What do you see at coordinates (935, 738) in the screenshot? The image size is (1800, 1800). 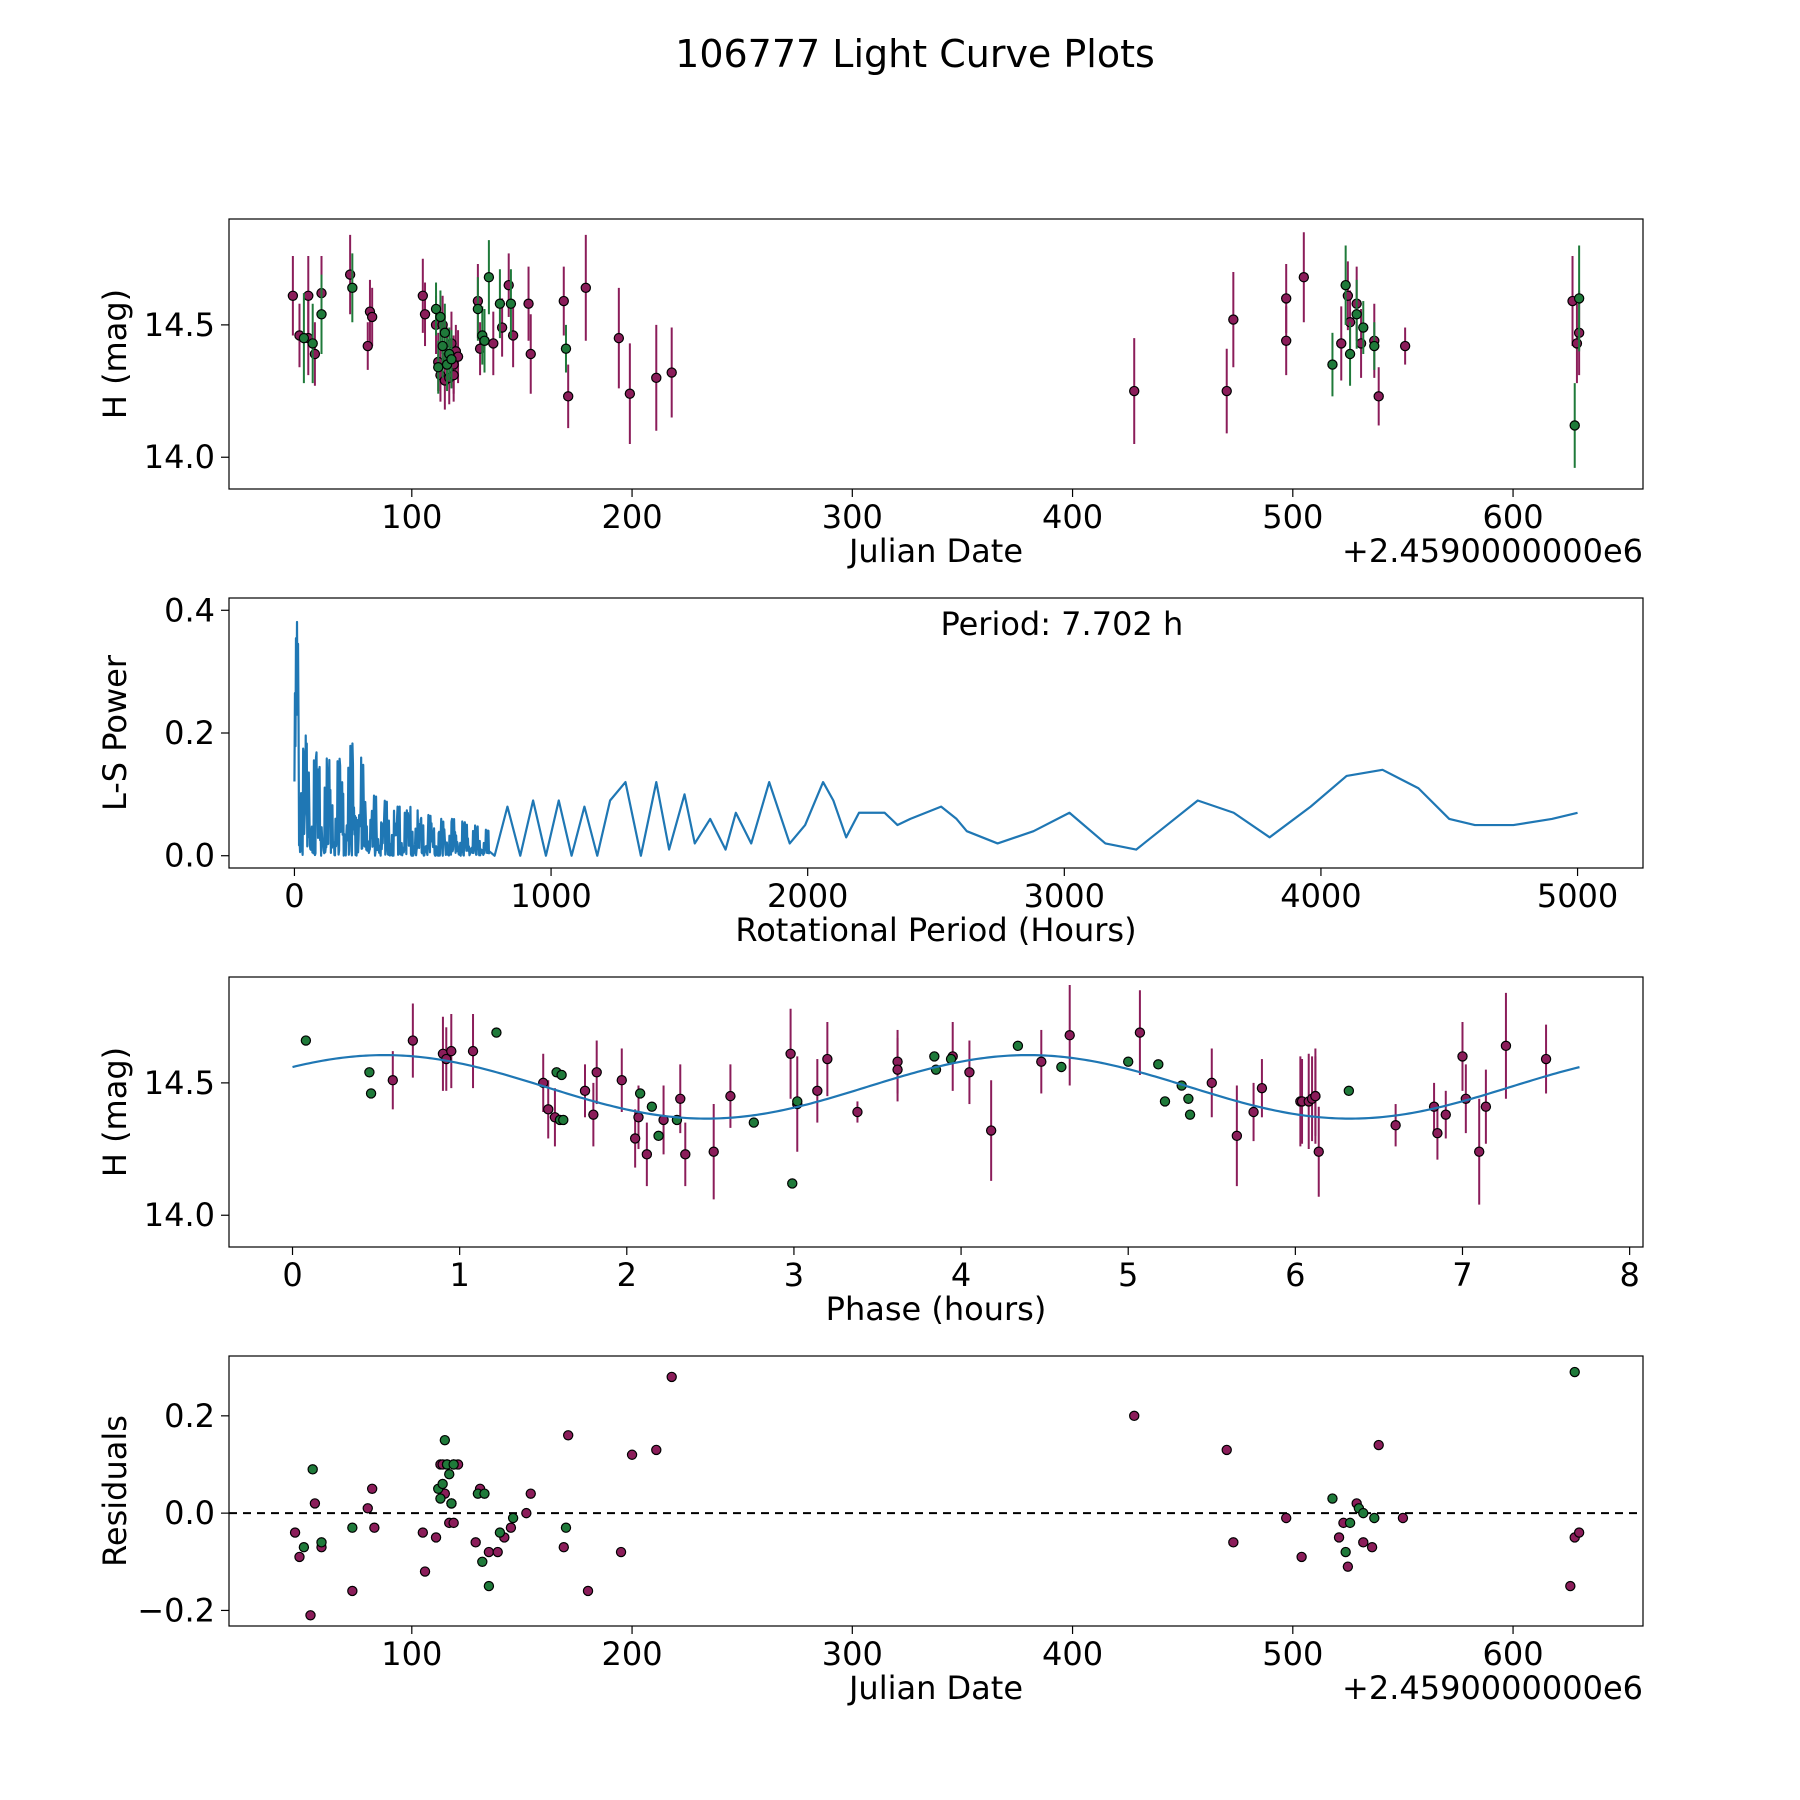 I see `periodogram-power-line` at bounding box center [935, 738].